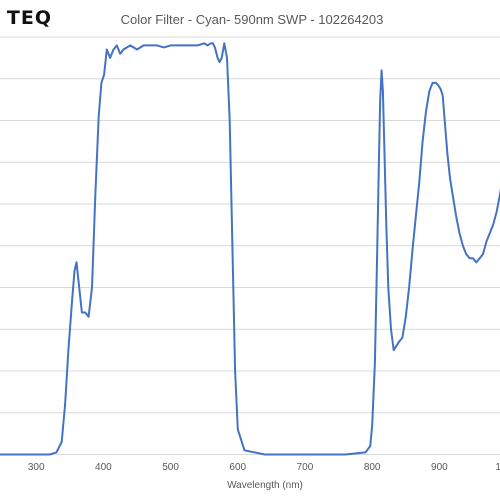 Image resolution: width=500 pixels, height=500 pixels. I want to click on x-tick-label-1000: 1000, so click(497, 467).